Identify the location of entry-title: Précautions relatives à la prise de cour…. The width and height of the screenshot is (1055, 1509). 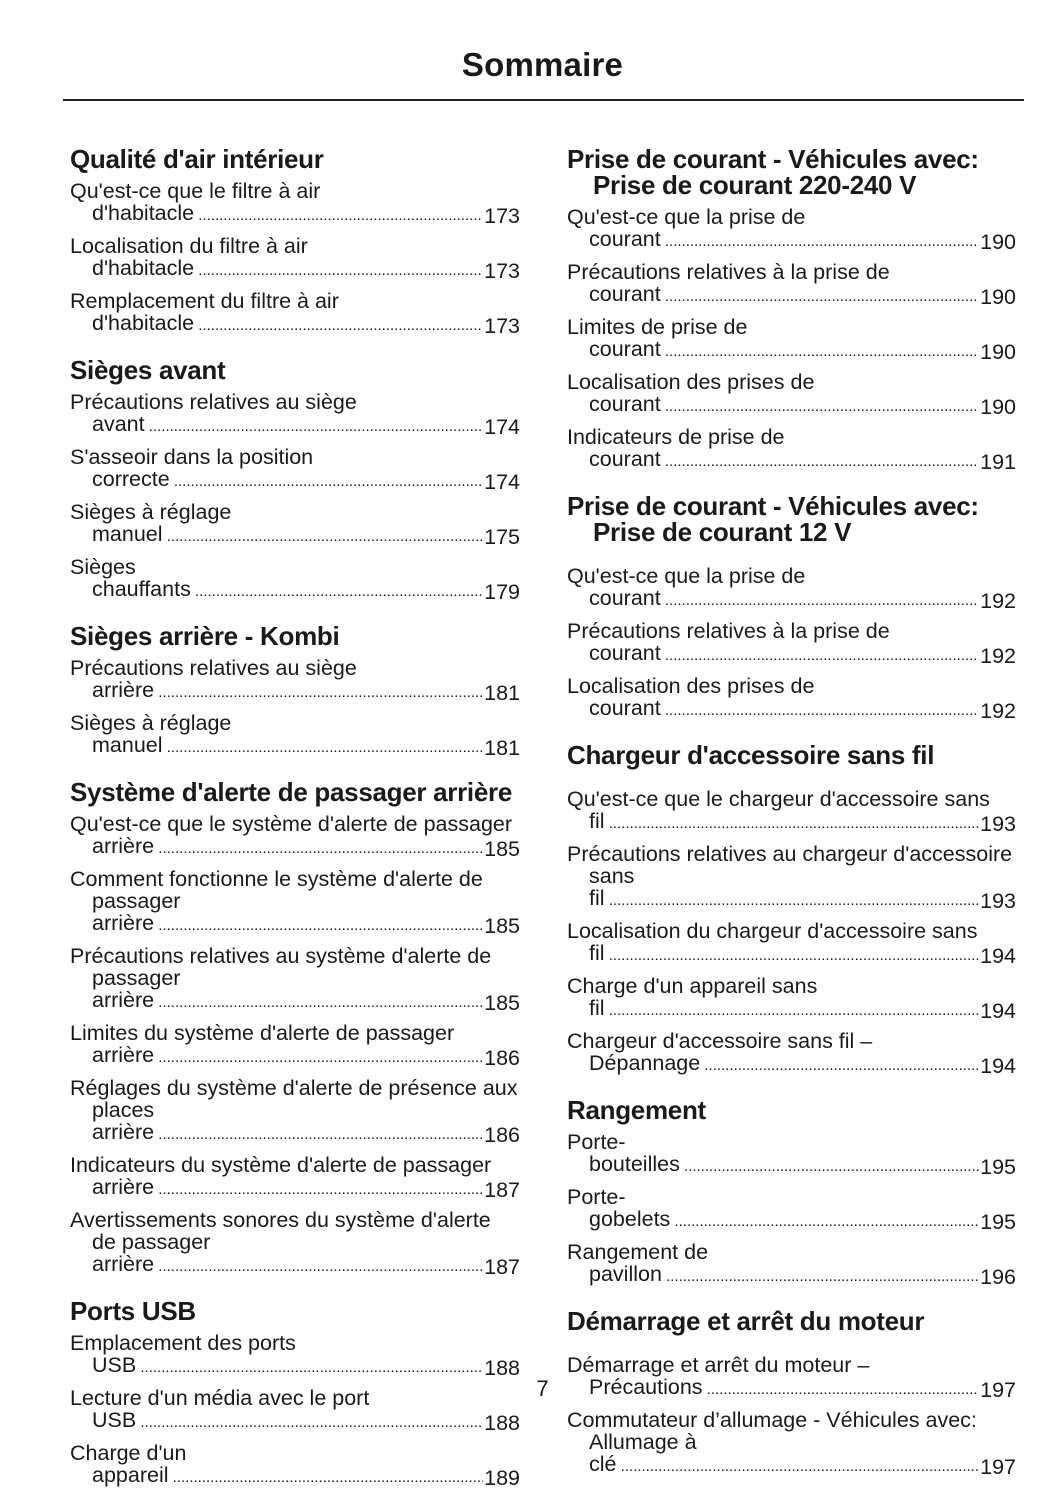
(791, 642).